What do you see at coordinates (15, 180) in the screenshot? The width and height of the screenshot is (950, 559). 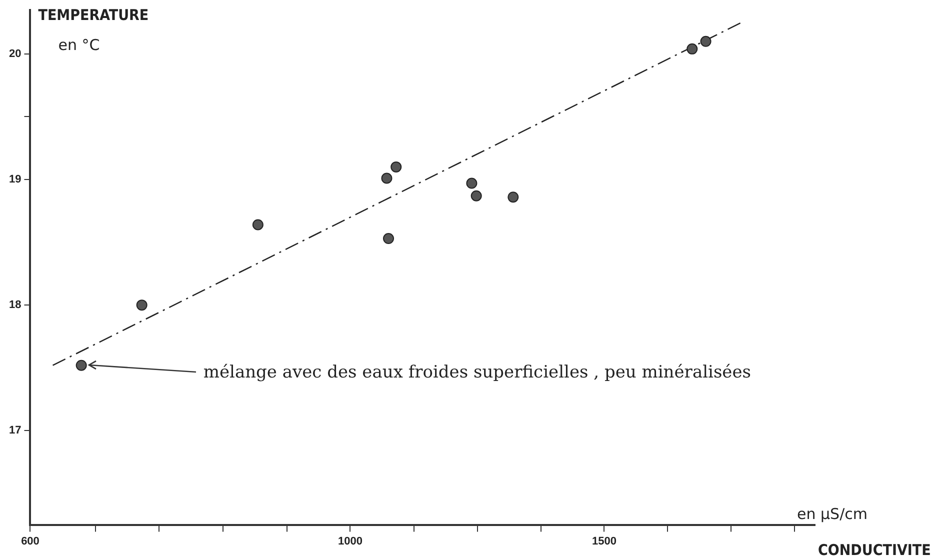 I see `y-tick-label: 19` at bounding box center [15, 180].